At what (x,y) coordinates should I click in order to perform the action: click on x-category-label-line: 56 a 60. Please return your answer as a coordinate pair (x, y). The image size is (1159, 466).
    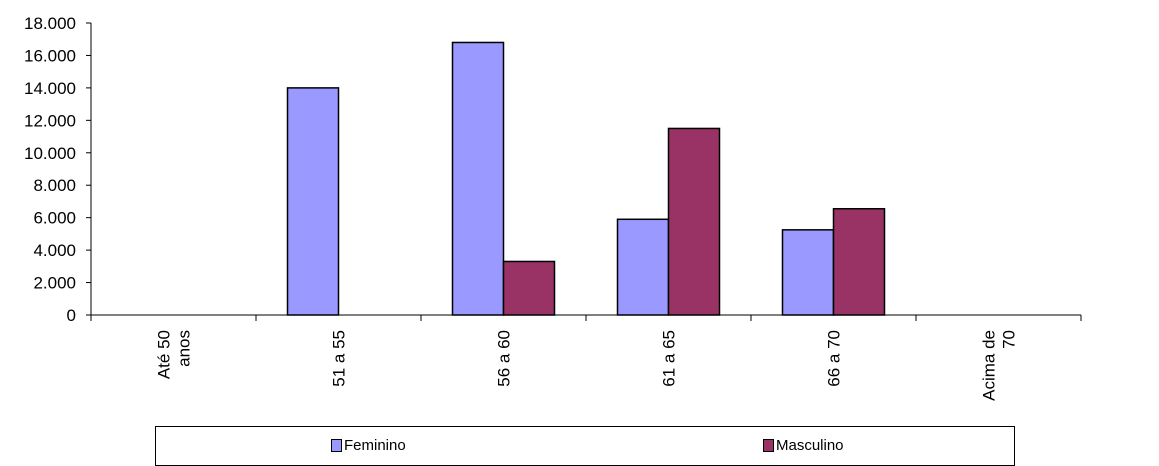
    Looking at the image, I should click on (504, 358).